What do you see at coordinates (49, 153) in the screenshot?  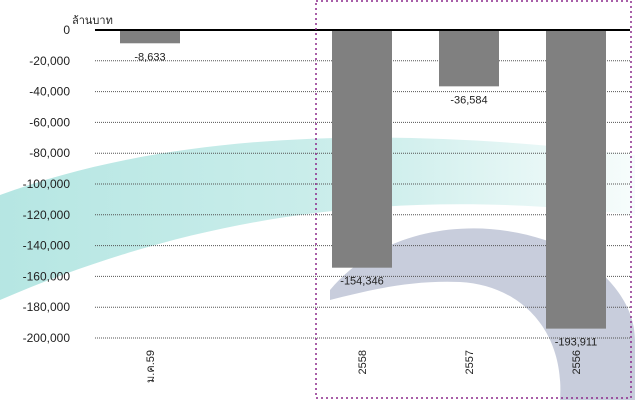 I see `y-tick-label: -80,000` at bounding box center [49, 153].